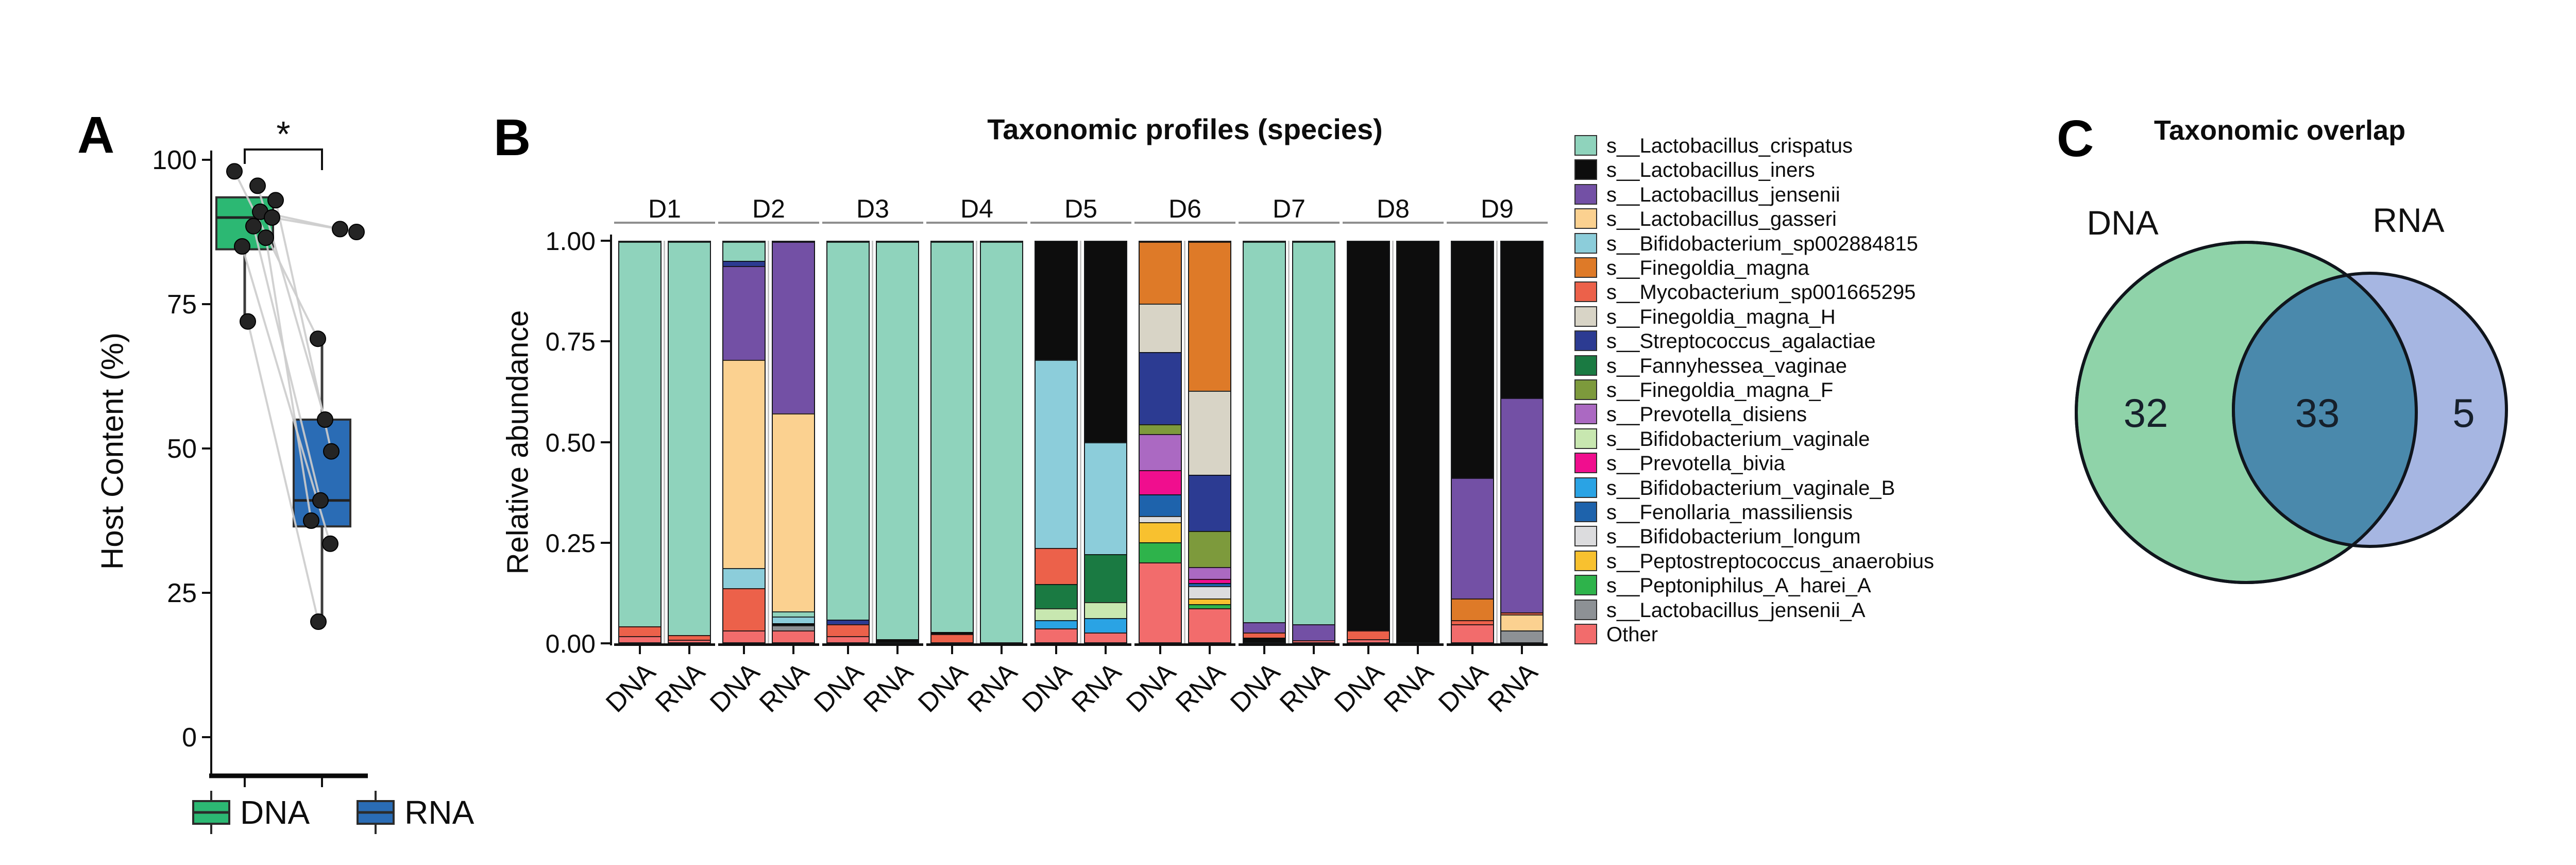  I want to click on legend-swatch-other, so click(1585, 634).